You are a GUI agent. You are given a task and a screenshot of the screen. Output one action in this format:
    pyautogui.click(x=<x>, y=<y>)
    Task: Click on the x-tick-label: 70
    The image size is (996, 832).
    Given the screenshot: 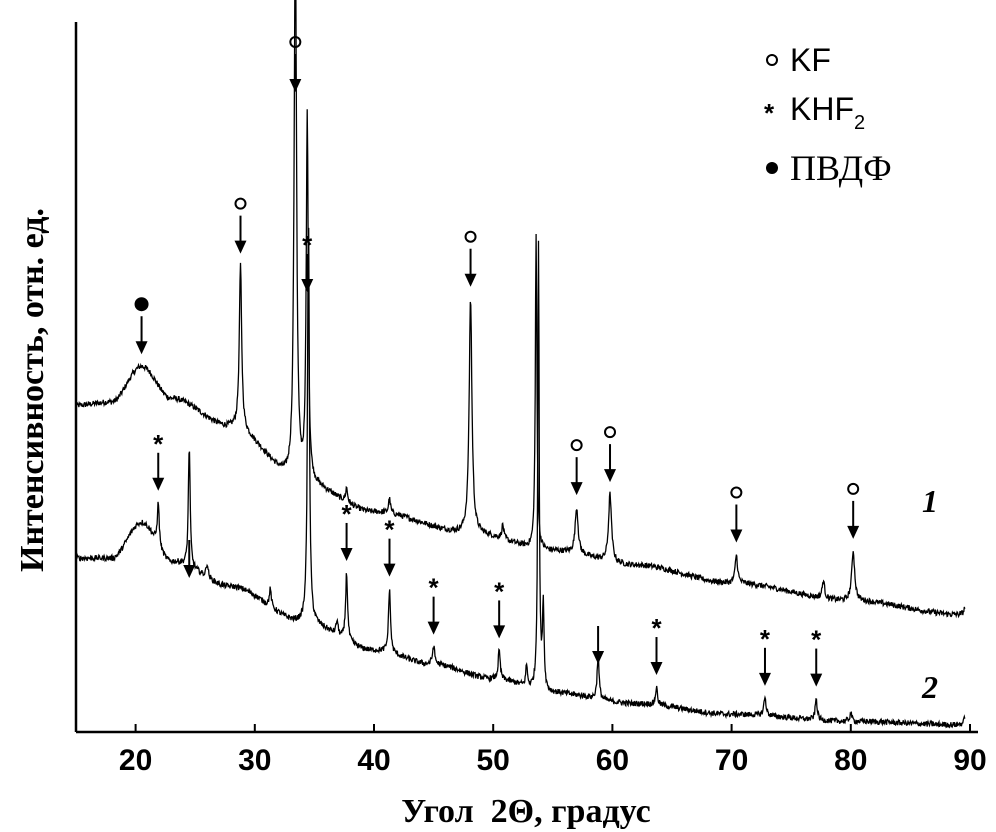 What is the action you would take?
    pyautogui.click(x=731, y=760)
    